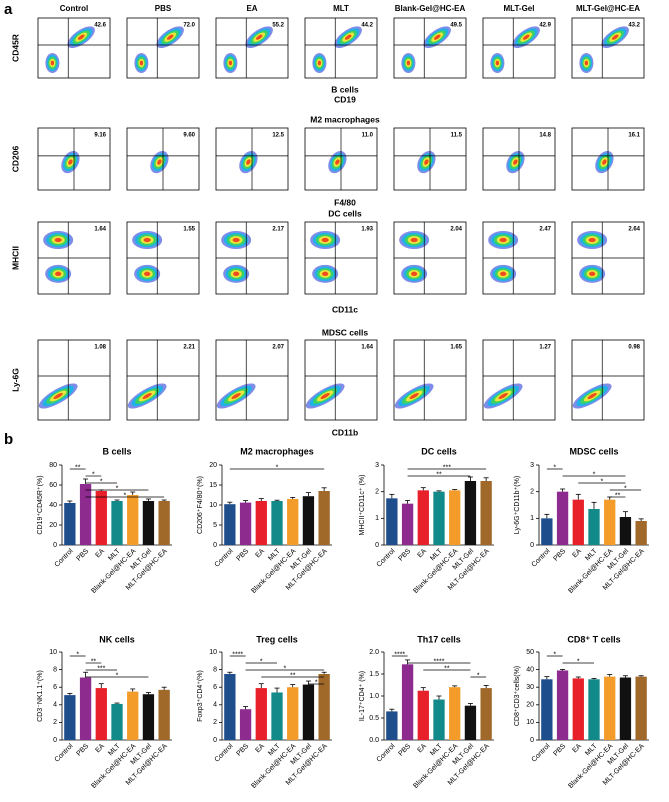 The width and height of the screenshot is (669, 802). What do you see at coordinates (517, 505) in the screenshot?
I see `y-axis-label: Ly-6G⁺CD11b⁺(%)` at bounding box center [517, 505].